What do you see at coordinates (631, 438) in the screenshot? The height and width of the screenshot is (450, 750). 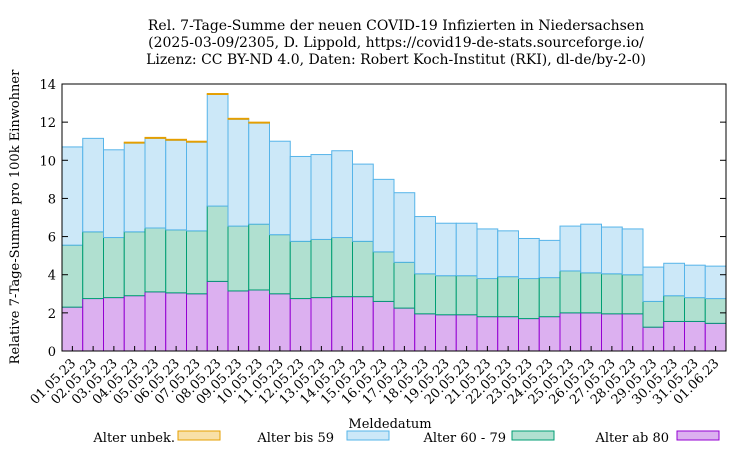 I see `legend-label: Alter ab 80` at bounding box center [631, 438].